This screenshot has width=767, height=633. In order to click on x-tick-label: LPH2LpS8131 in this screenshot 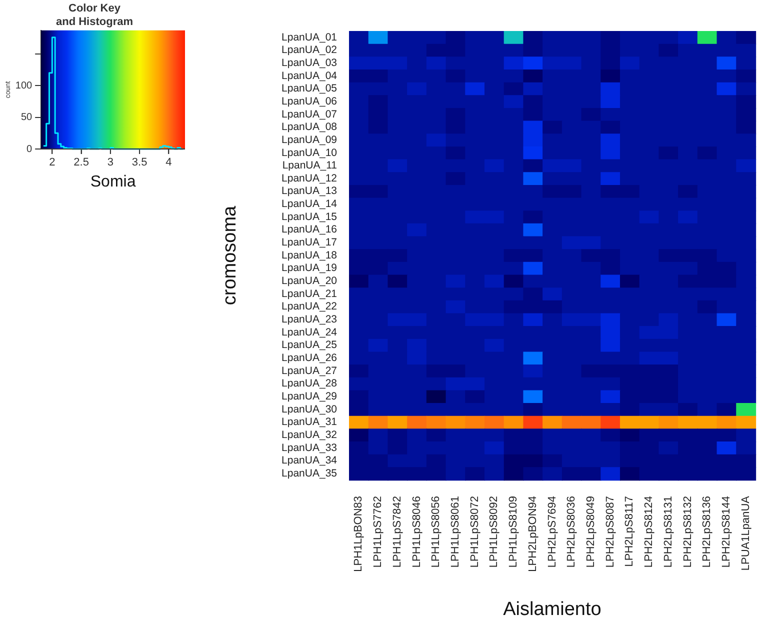, I will do `click(668, 532)`.